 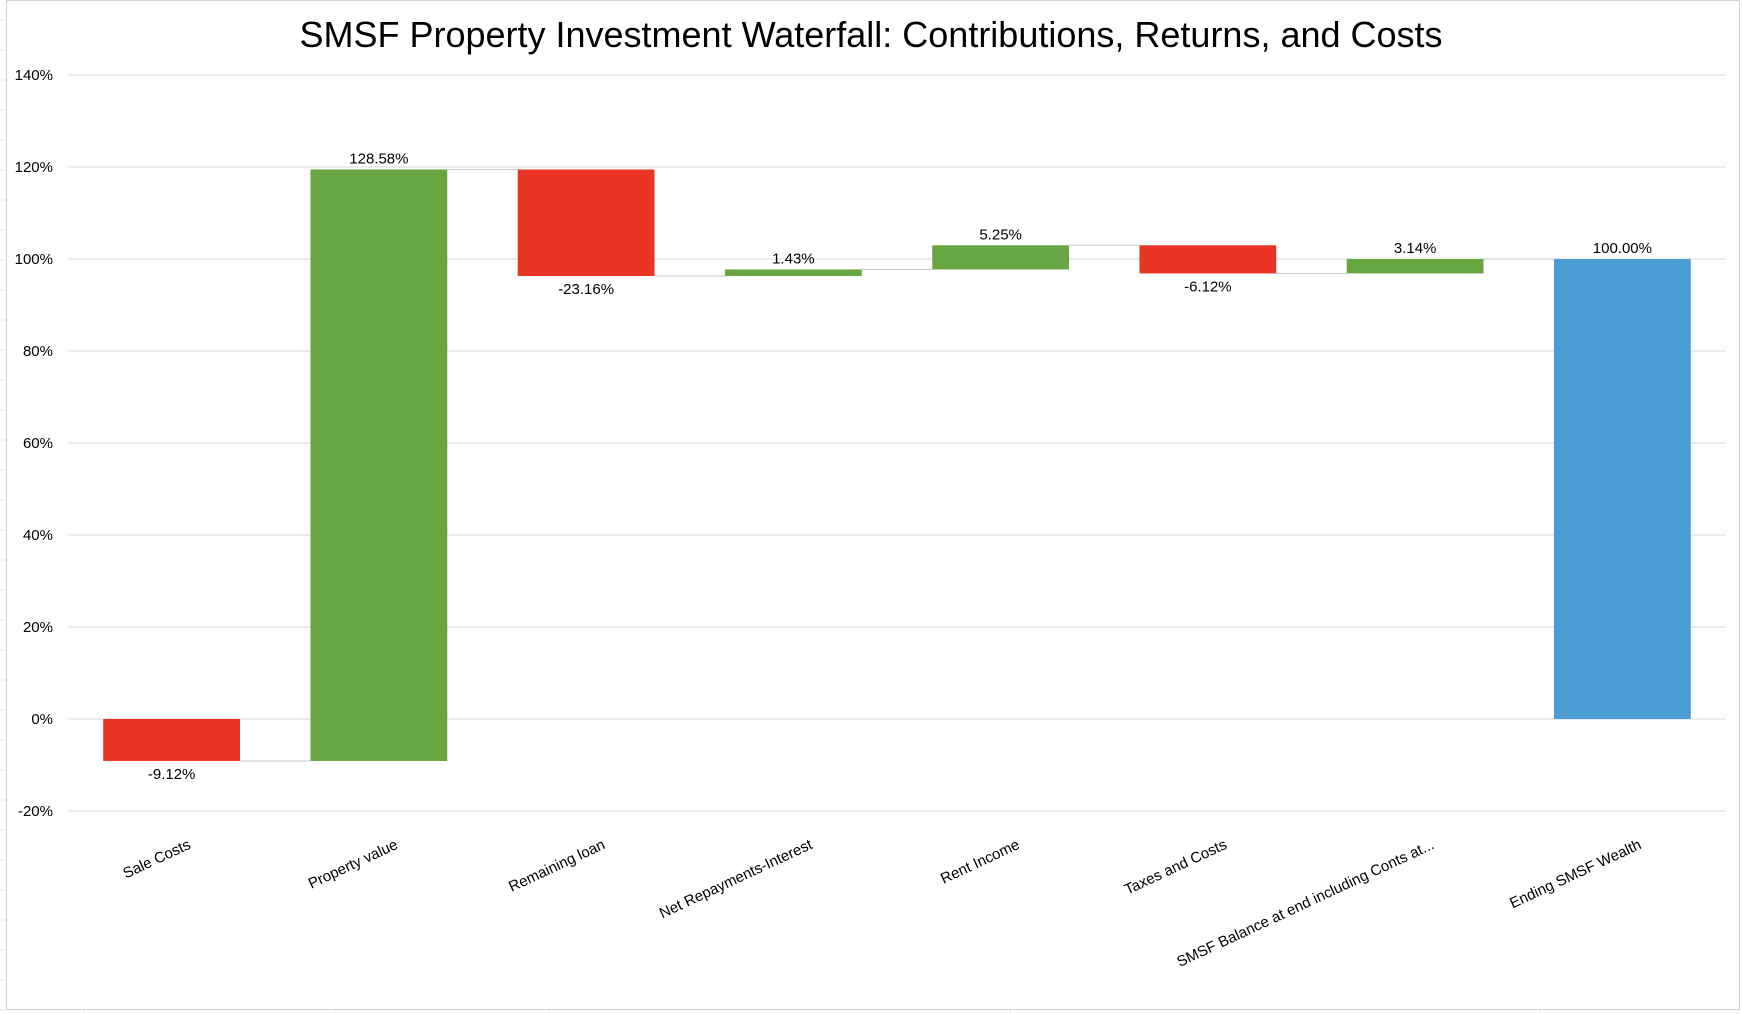 What do you see at coordinates (34, 75) in the screenshot?
I see `y-tick-label: 140%` at bounding box center [34, 75].